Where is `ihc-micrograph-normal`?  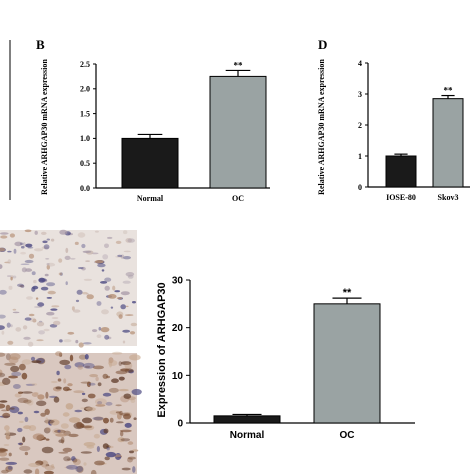 ihc-micrograph-normal is located at coordinates (69, 288).